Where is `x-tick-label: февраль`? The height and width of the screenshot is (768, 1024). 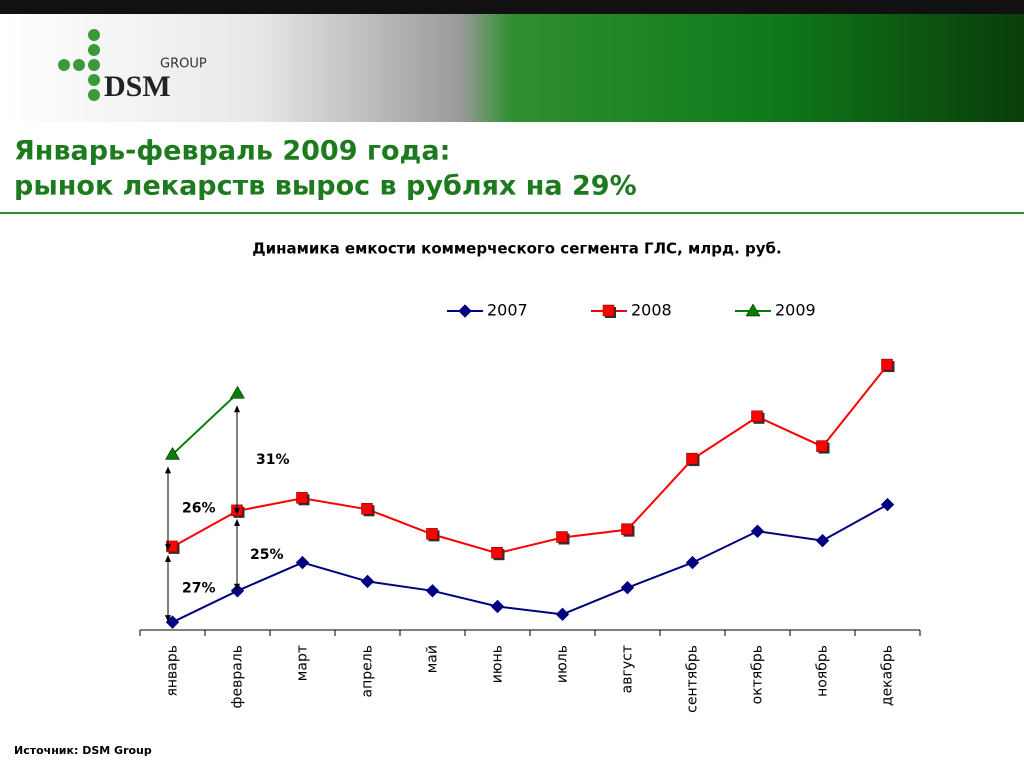 x-tick-label: февраль is located at coordinates (238, 677).